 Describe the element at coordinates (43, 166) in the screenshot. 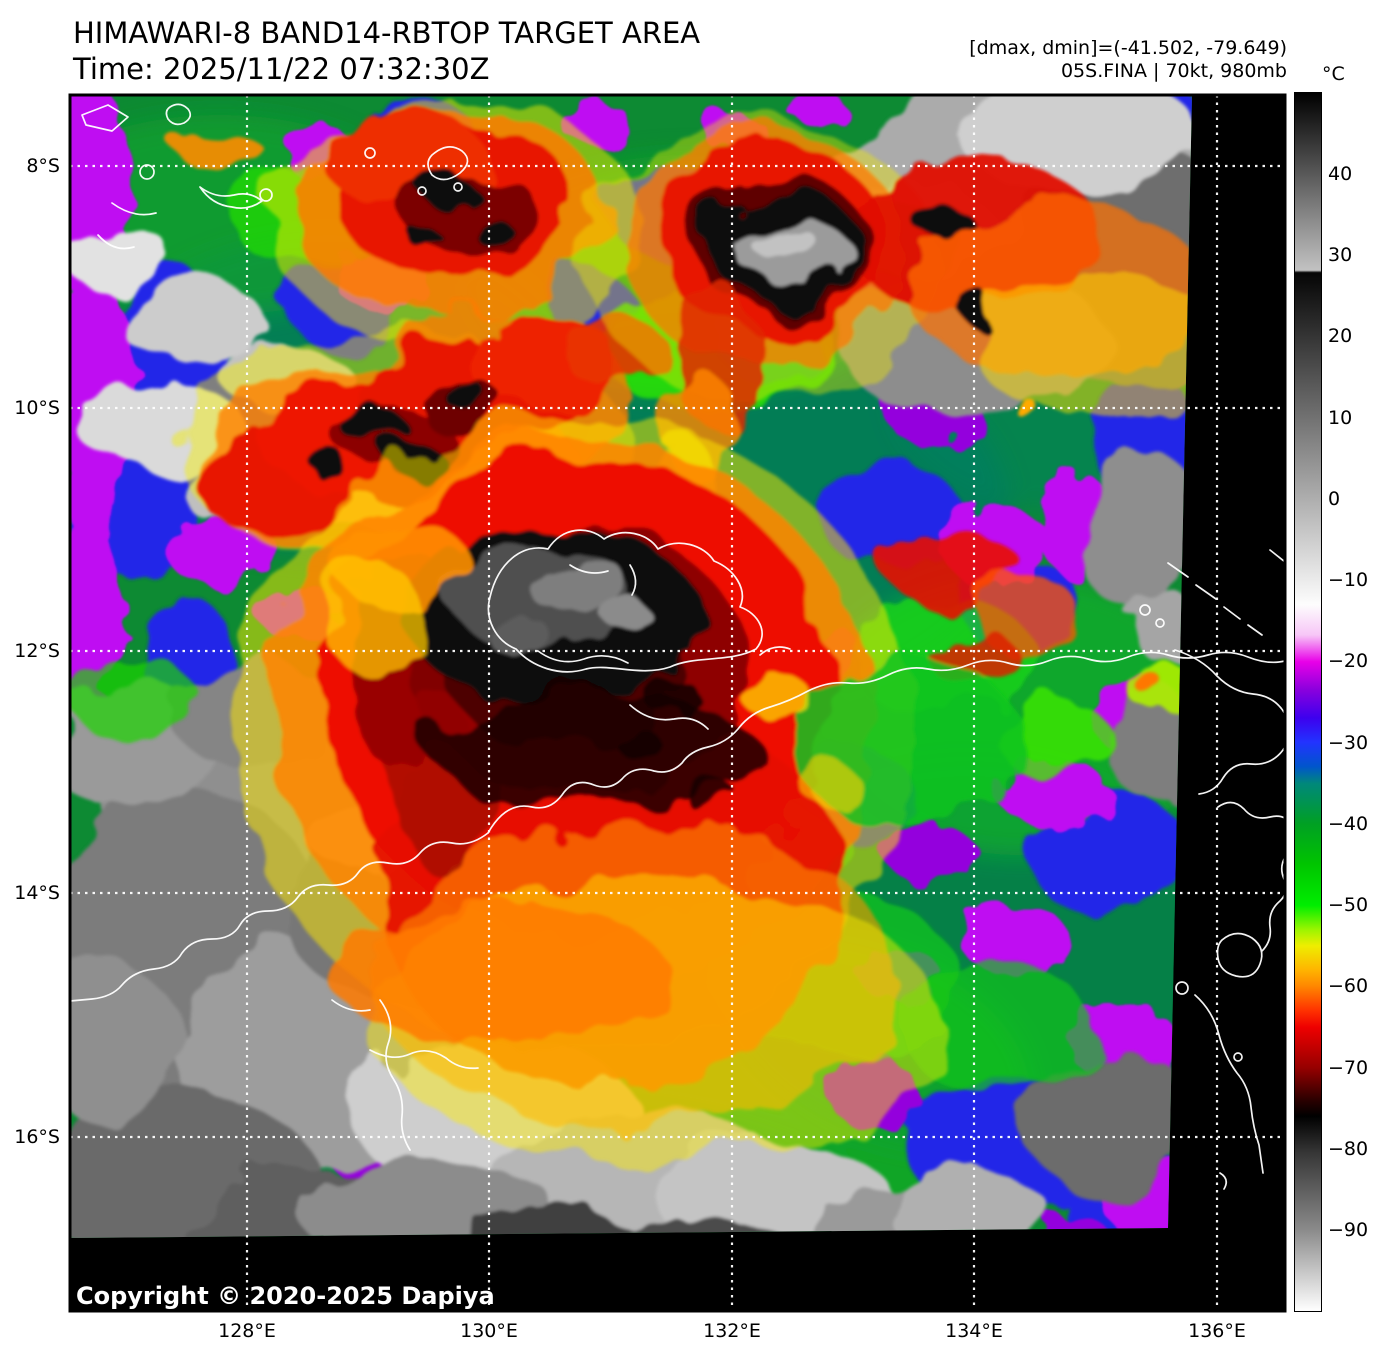

I see `lat-tick-8s: 8°S` at that location.